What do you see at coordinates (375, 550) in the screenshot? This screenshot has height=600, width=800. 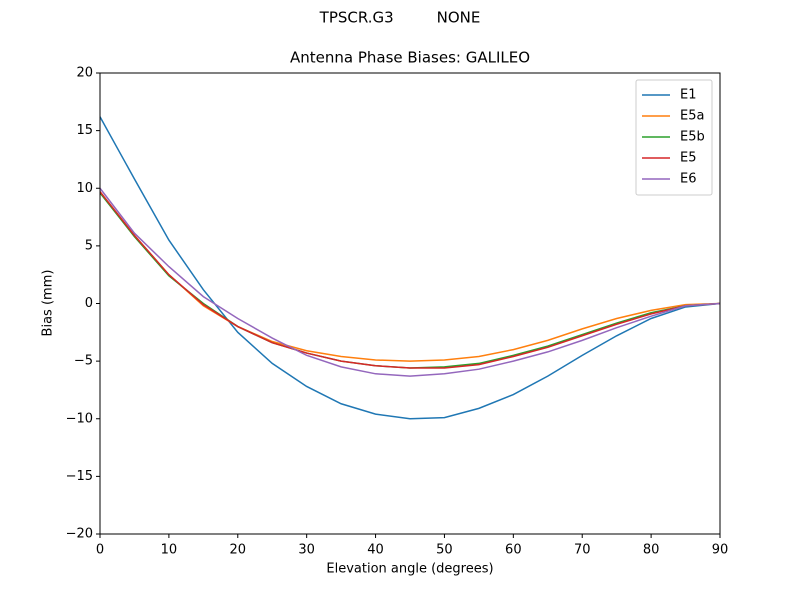 I see `x-tick-label: 40` at bounding box center [375, 550].